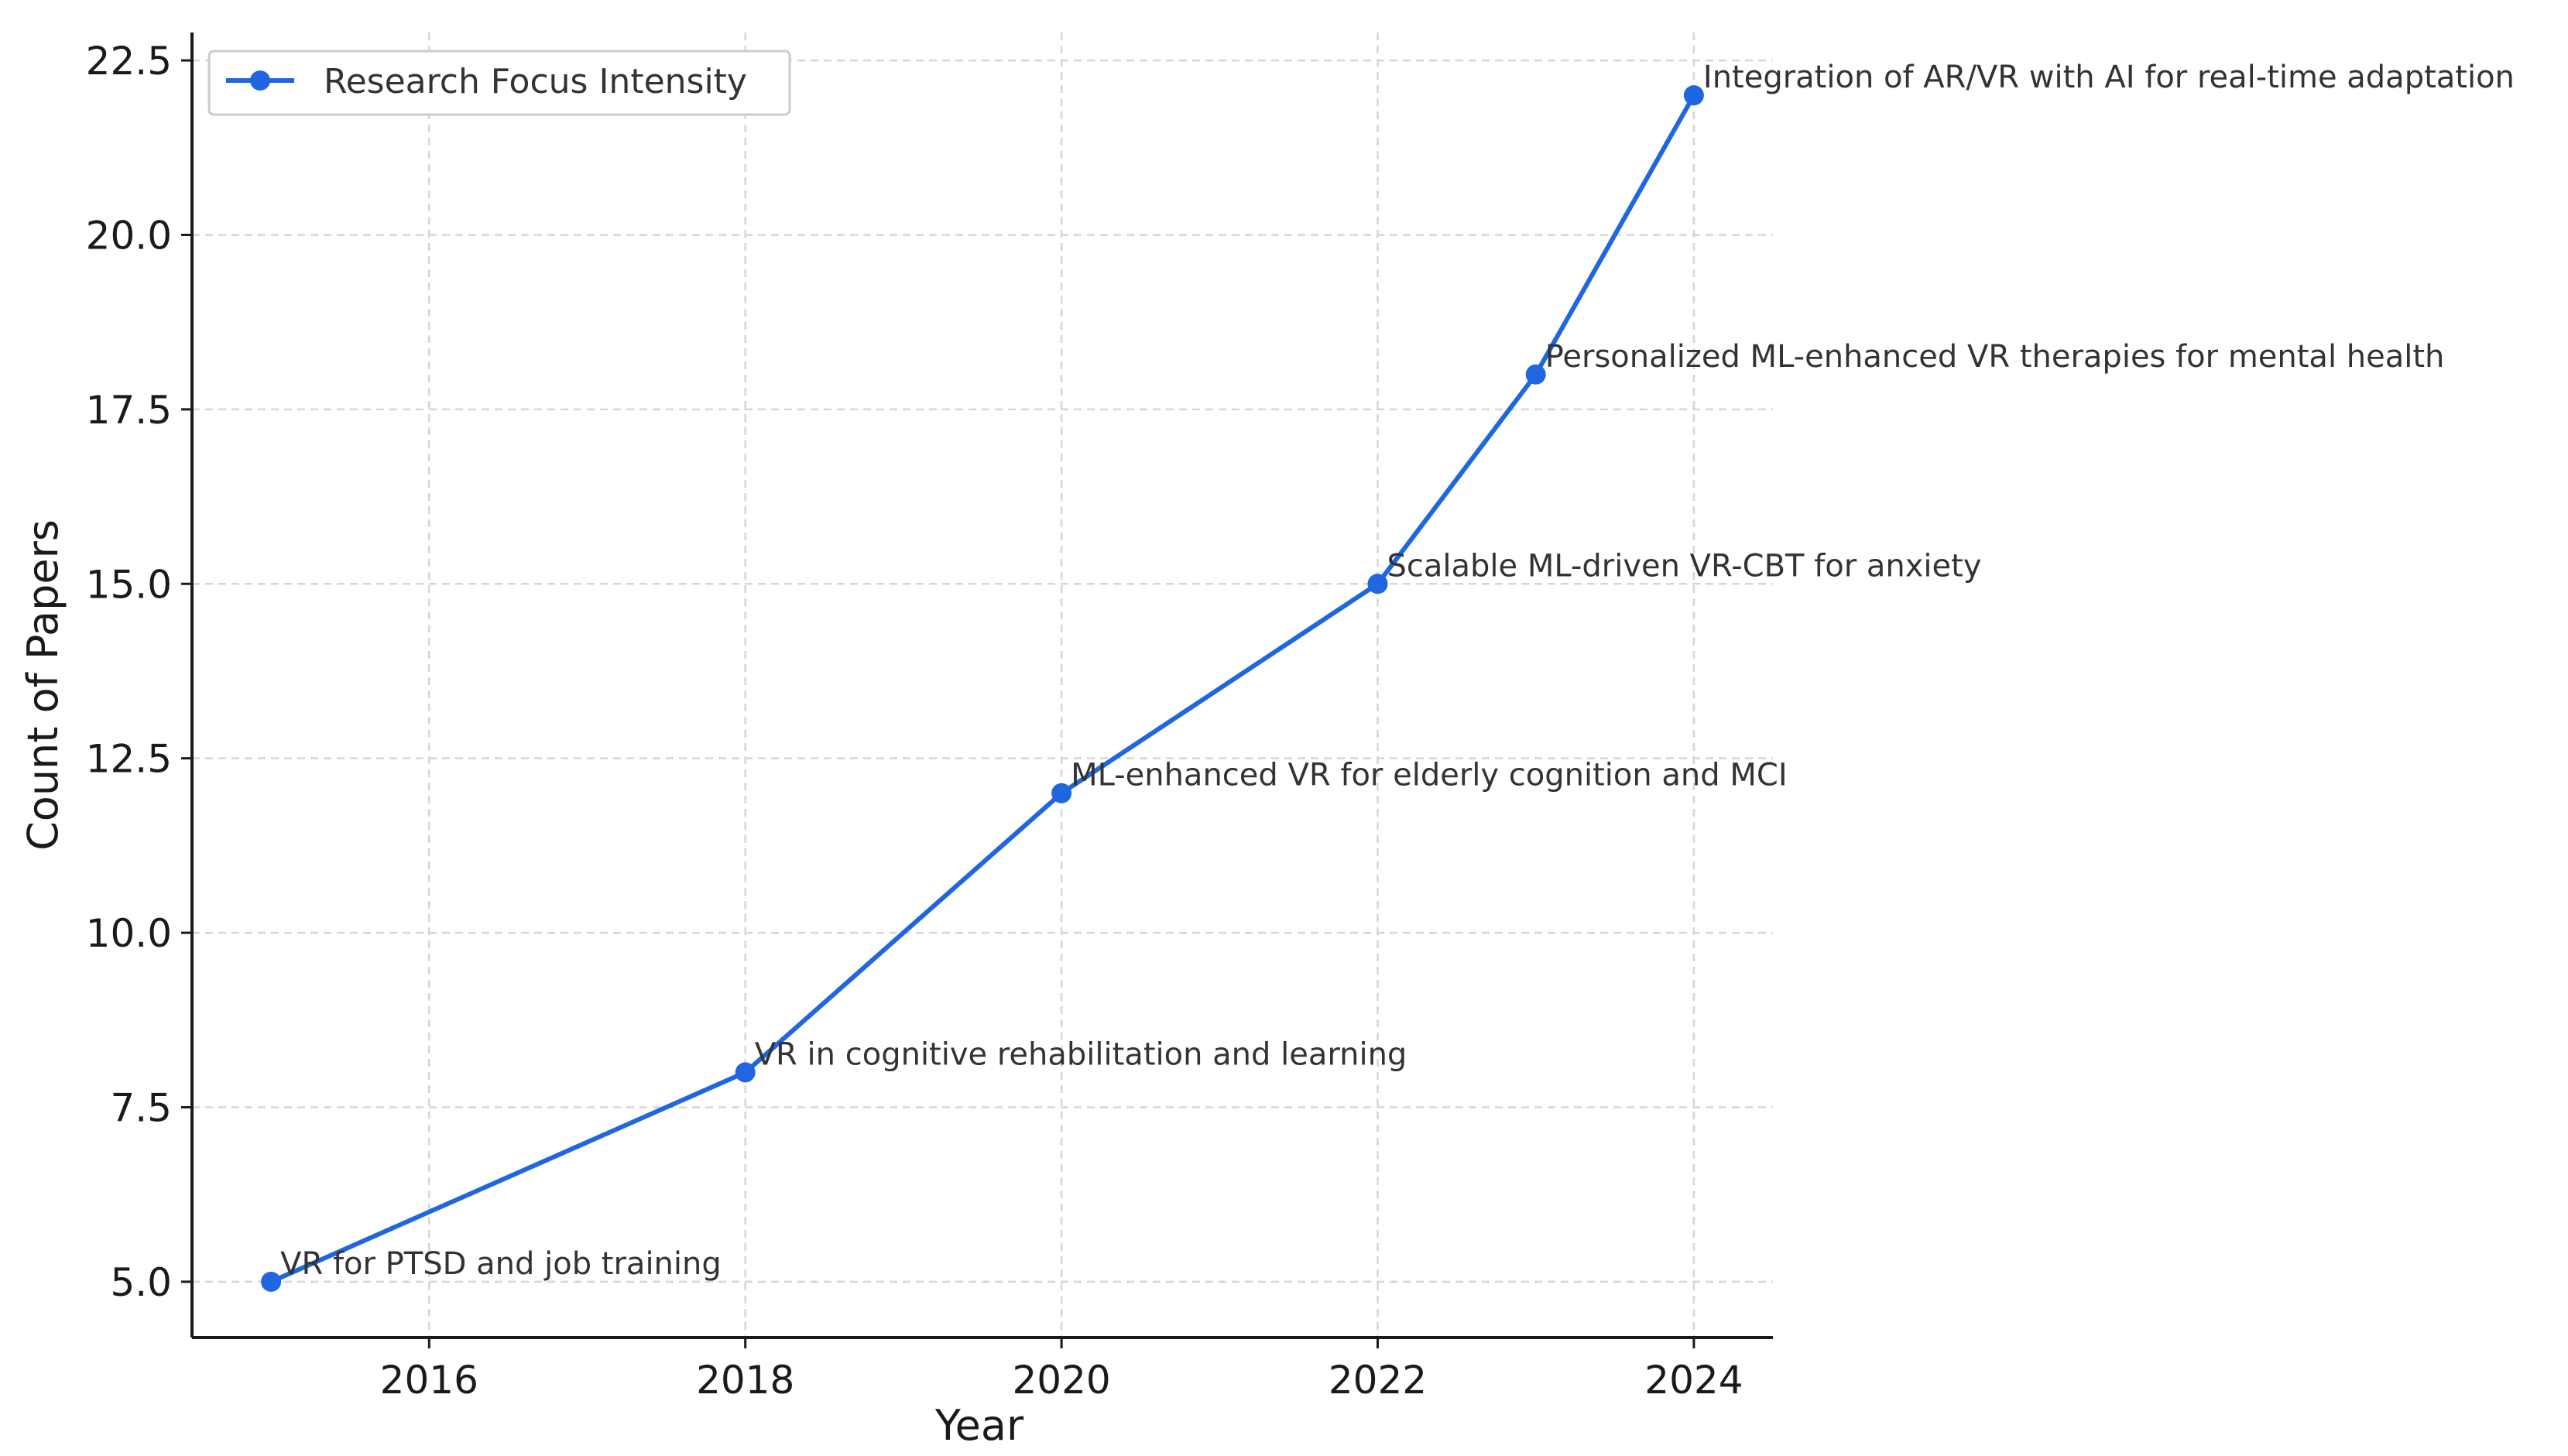 The image size is (2568, 1456). I want to click on legend-marker-sample, so click(260, 80).